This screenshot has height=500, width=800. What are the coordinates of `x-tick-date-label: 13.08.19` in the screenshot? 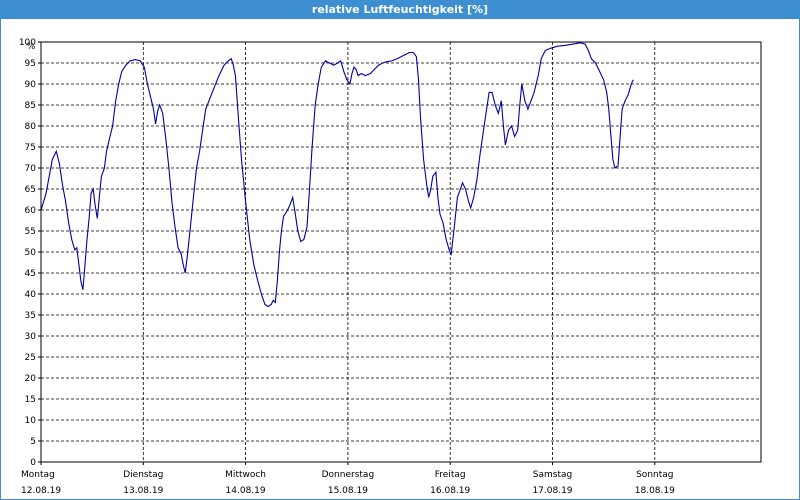 It's located at (143, 491).